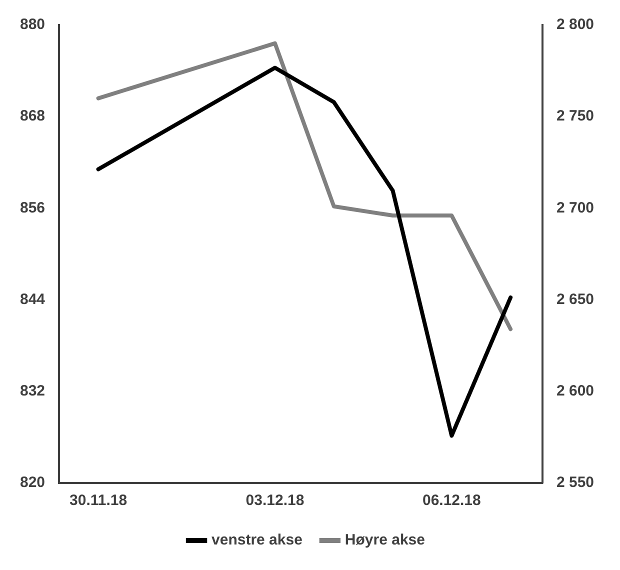  What do you see at coordinates (575, 207) in the screenshot?
I see `y2-tick-label: 2 700` at bounding box center [575, 207].